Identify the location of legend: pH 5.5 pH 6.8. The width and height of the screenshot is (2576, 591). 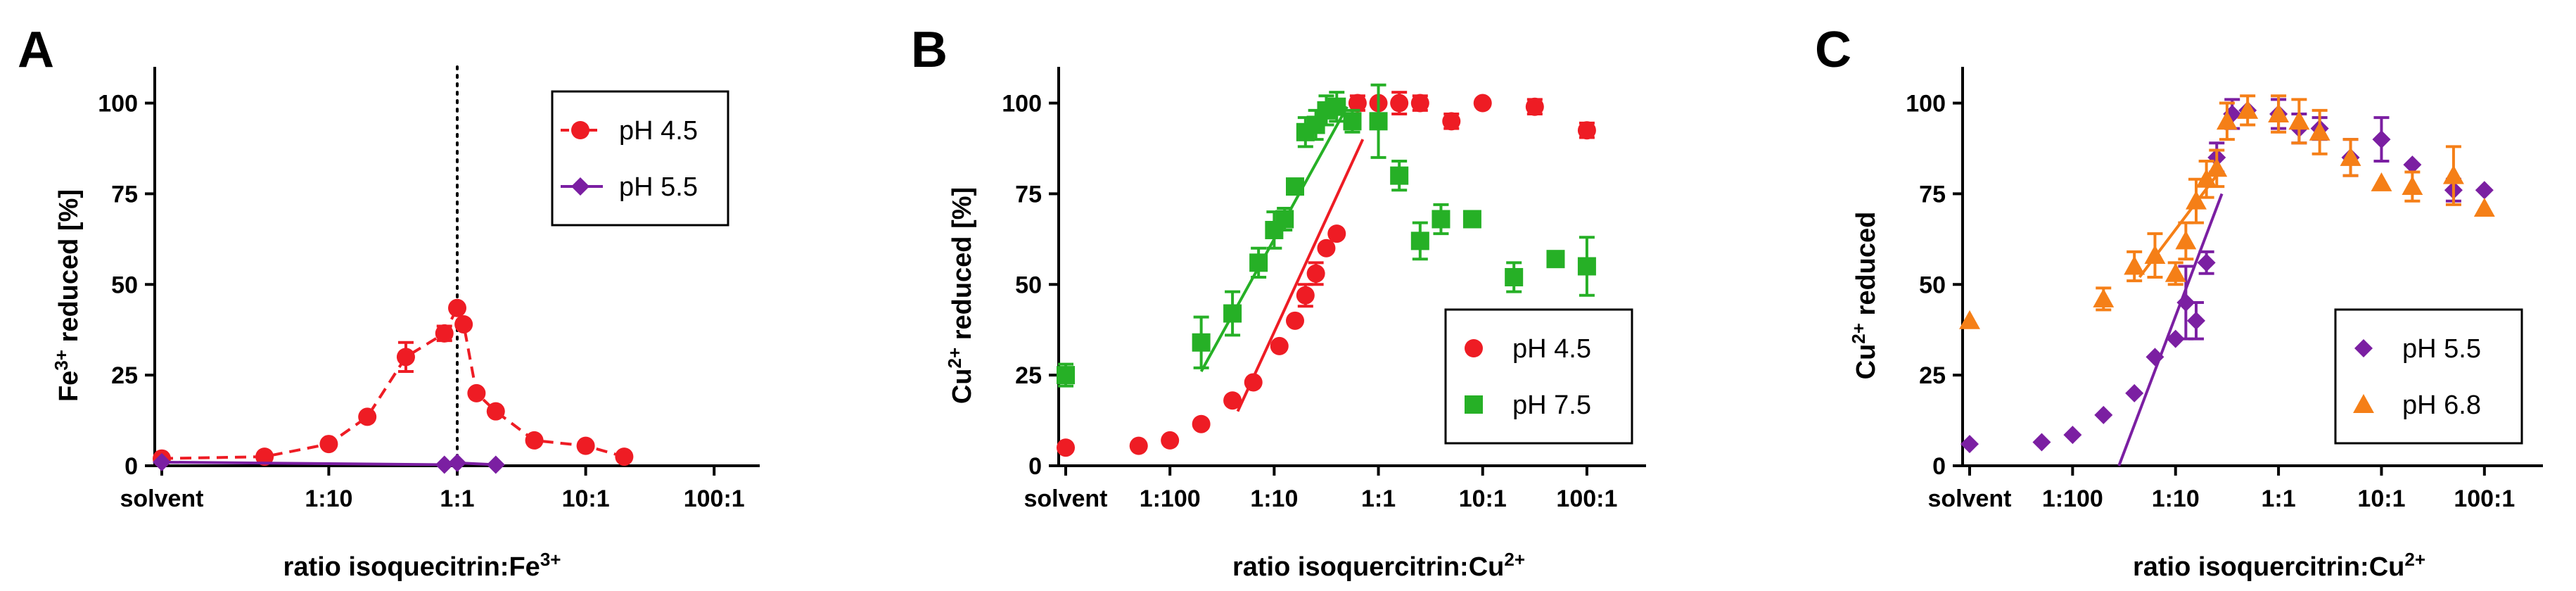
(2428, 376).